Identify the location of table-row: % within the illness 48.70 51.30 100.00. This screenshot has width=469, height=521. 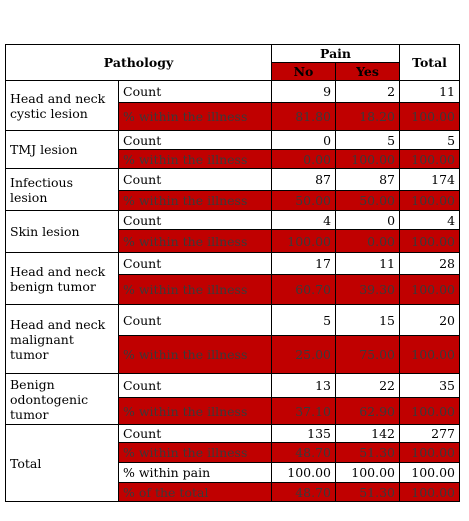
(233, 452).